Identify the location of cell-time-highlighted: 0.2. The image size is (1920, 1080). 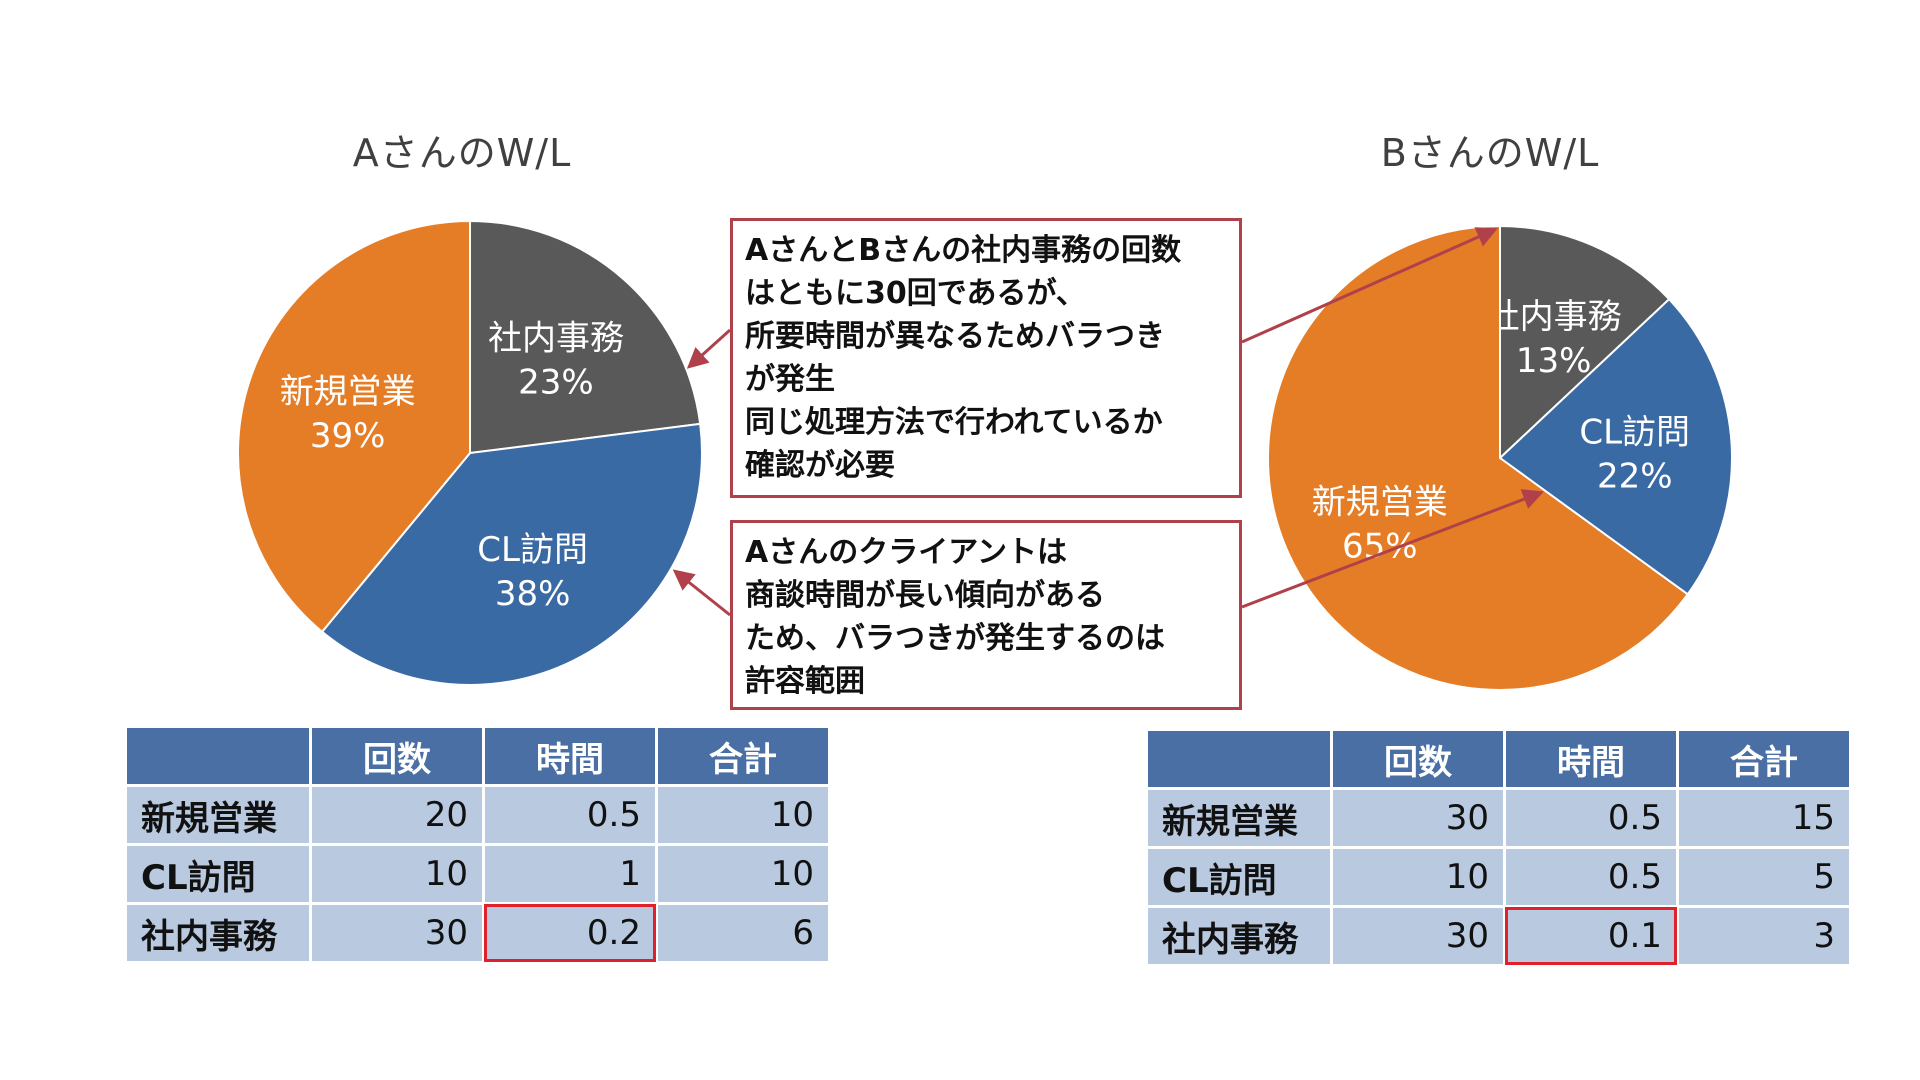
(570, 933).